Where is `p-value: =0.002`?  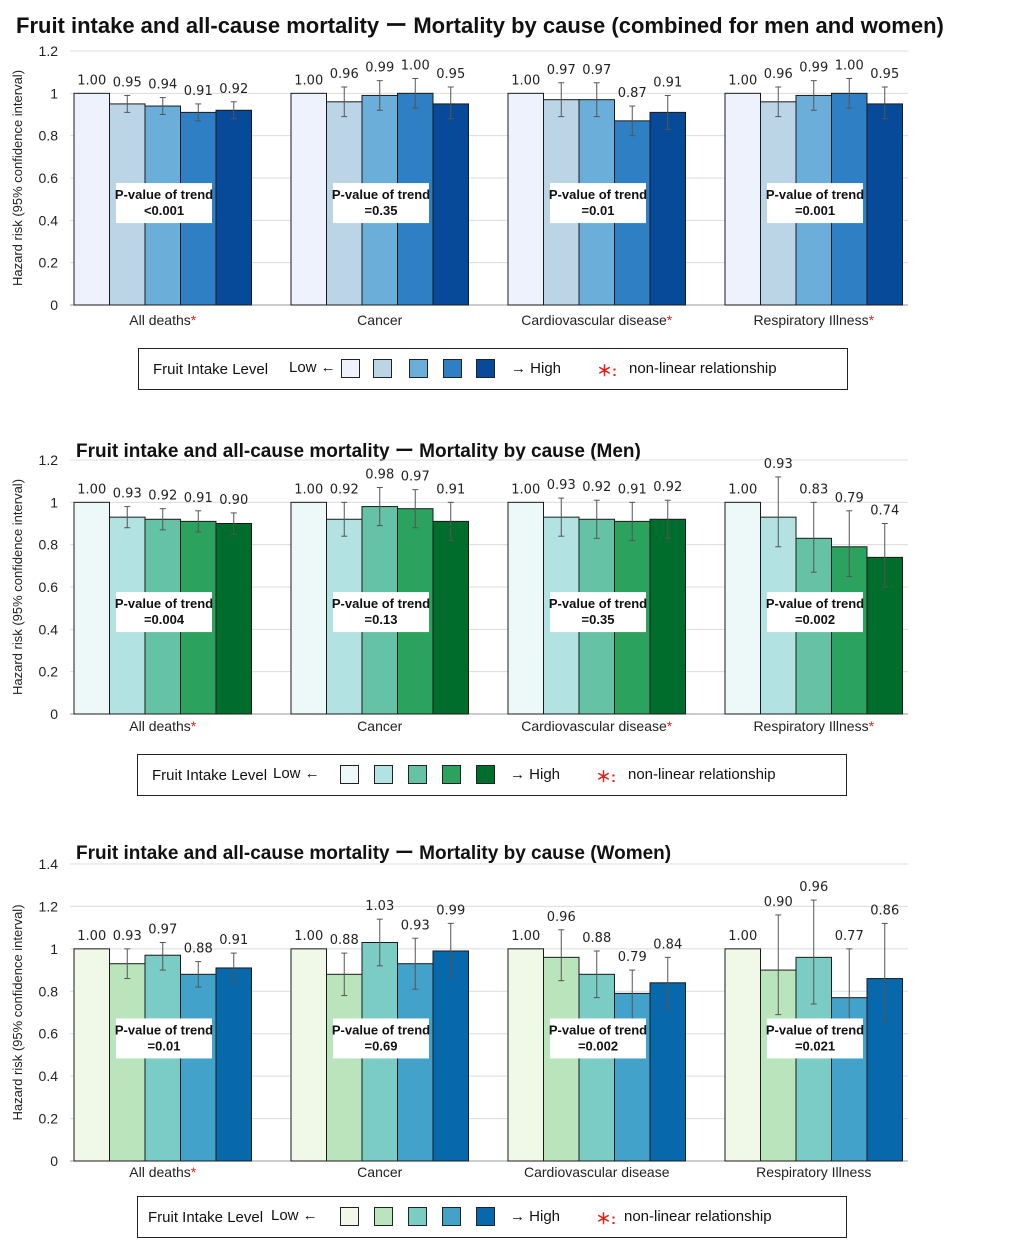 p-value: =0.002 is located at coordinates (598, 1045).